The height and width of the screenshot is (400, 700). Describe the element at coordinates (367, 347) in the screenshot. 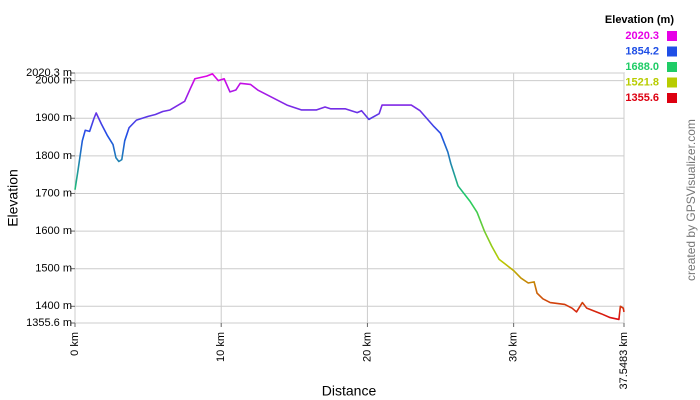

I see `x-tick-label: 20 km` at that location.